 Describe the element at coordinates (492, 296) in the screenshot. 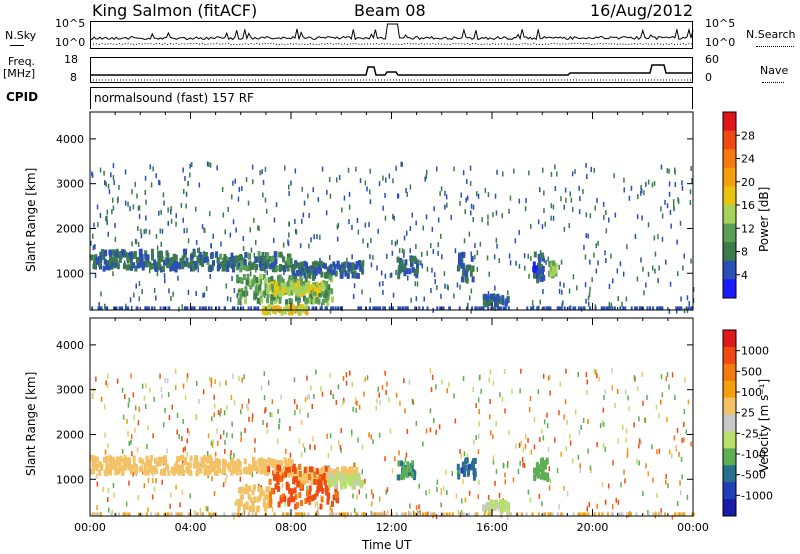

I see `power-region-8-cell` at that location.